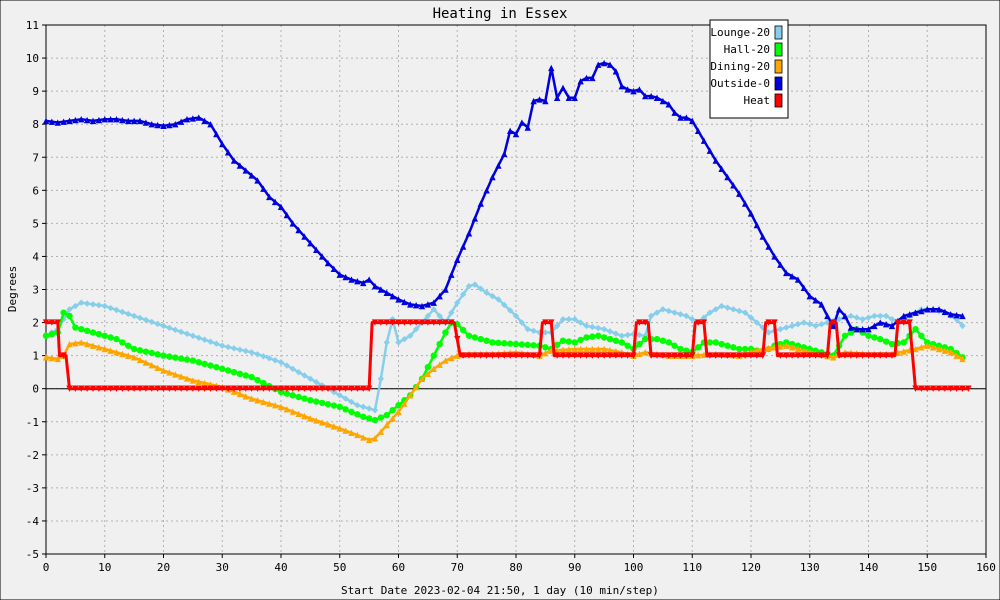 This screenshot has width=1000, height=600. I want to click on legend-swatch, so click(778, 83).